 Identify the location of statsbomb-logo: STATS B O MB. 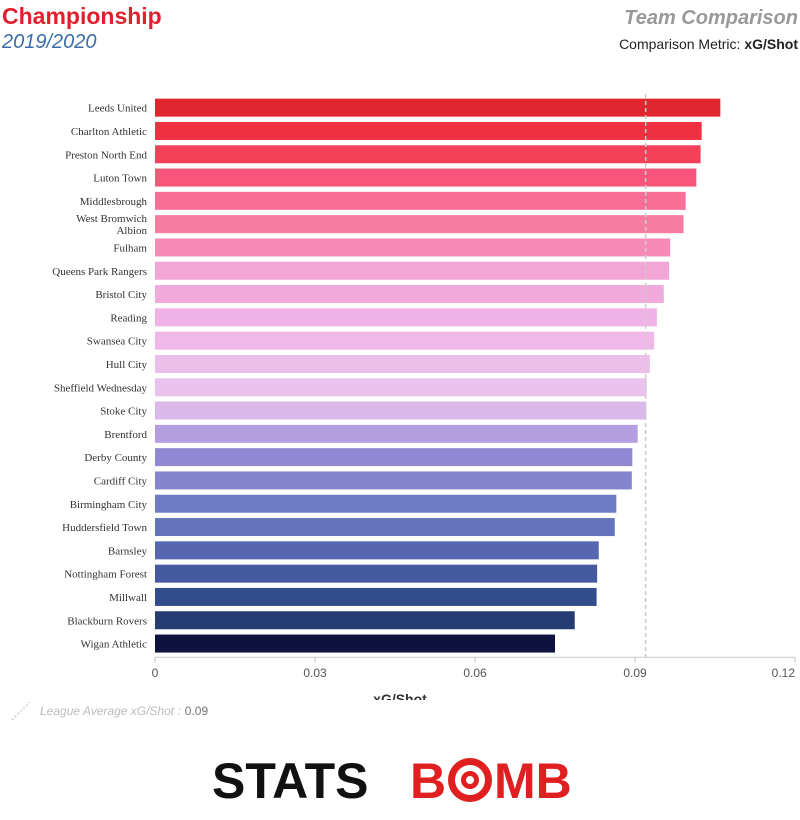
(286, 778).